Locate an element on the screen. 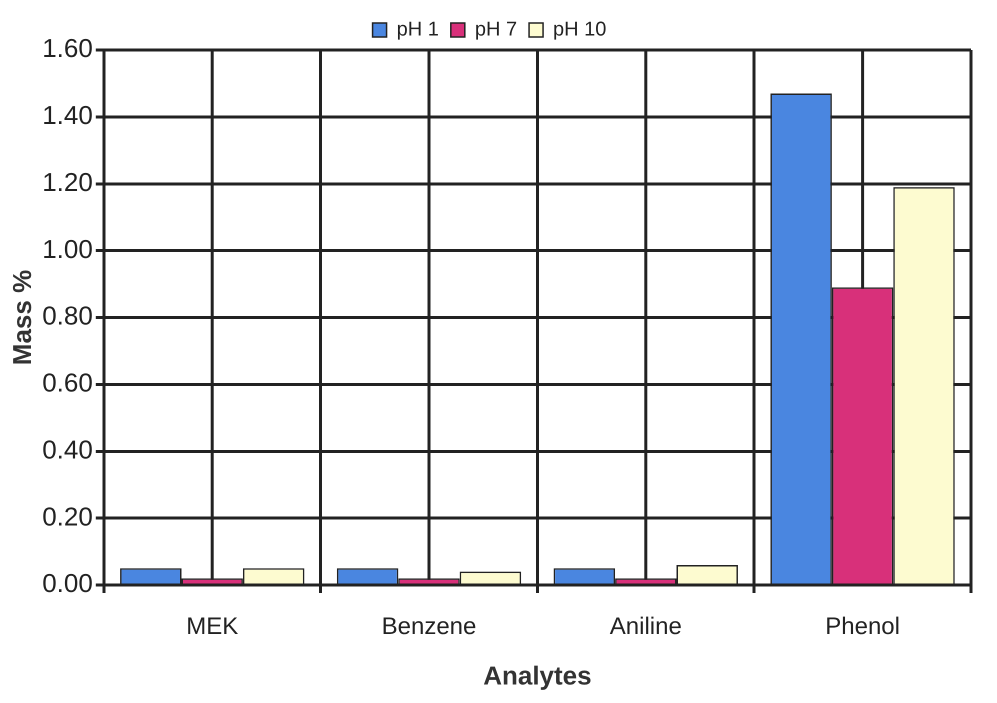 Image resolution: width=997 pixels, height=703 pixels. legend-label: pH 10 is located at coordinates (579, 29).